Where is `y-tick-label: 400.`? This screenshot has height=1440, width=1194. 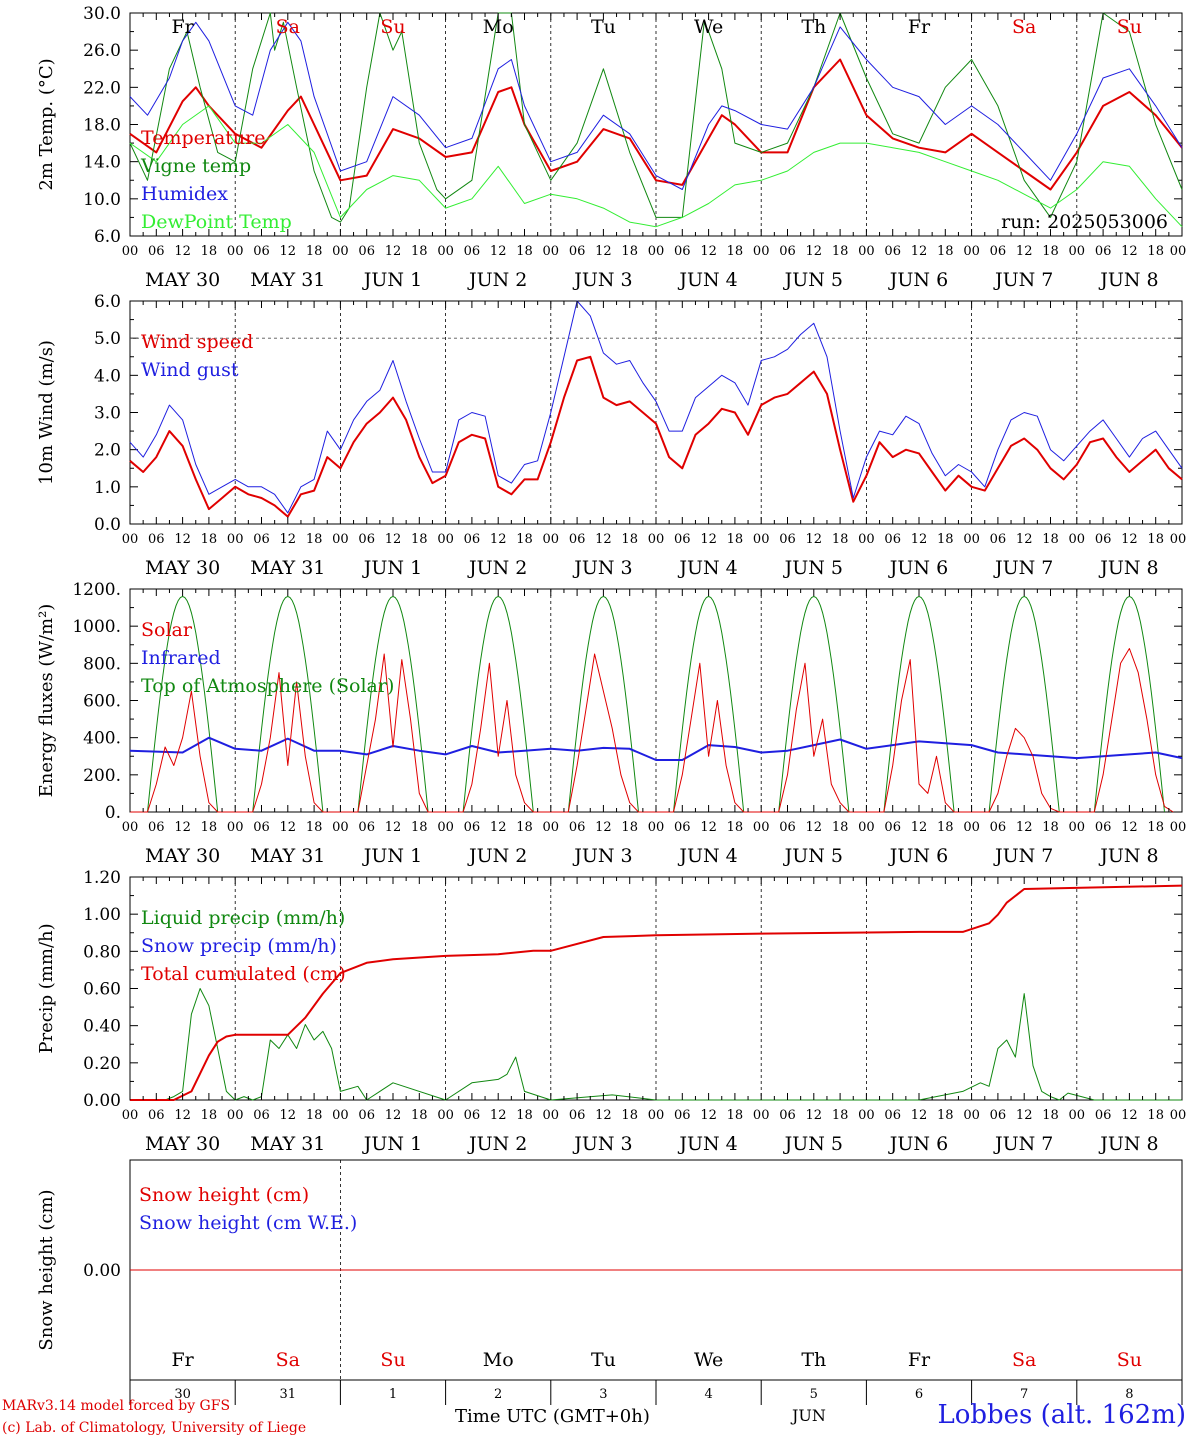 y-tick-label: 400. is located at coordinates (102, 739).